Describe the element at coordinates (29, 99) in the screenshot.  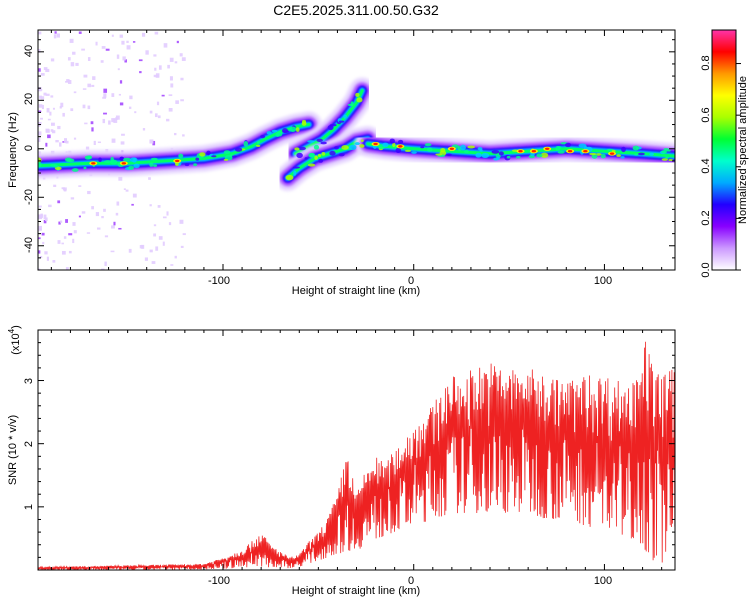
I see `y-tick-label: 20` at that location.